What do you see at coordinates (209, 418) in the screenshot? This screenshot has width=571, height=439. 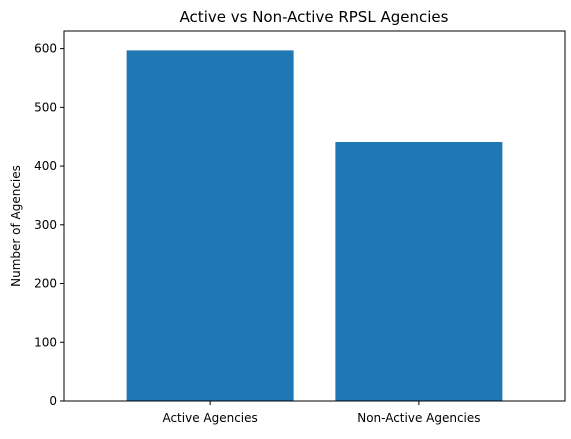 I see `x-tick-label: Active Agencies` at bounding box center [209, 418].